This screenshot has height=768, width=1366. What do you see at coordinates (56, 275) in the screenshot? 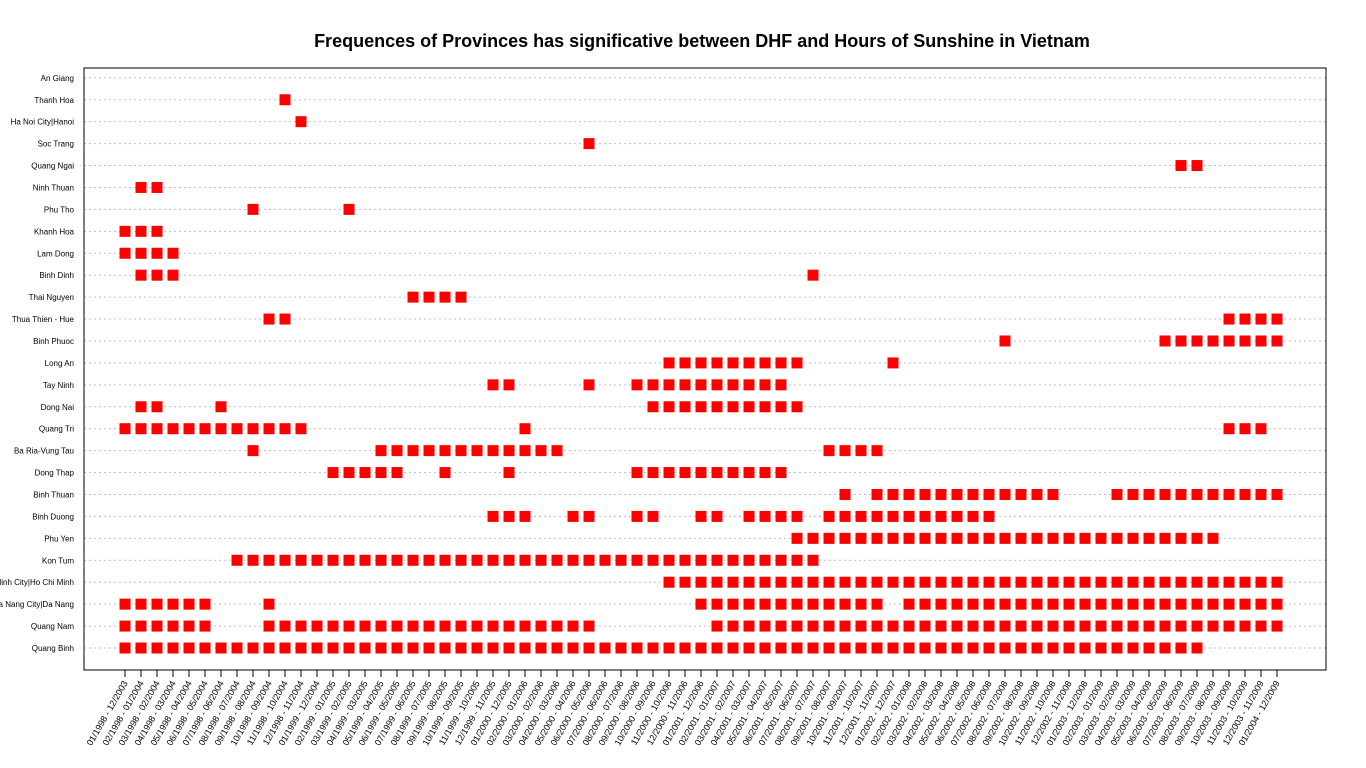
I see `y-tick-label: Binh Dinh` at bounding box center [56, 275].